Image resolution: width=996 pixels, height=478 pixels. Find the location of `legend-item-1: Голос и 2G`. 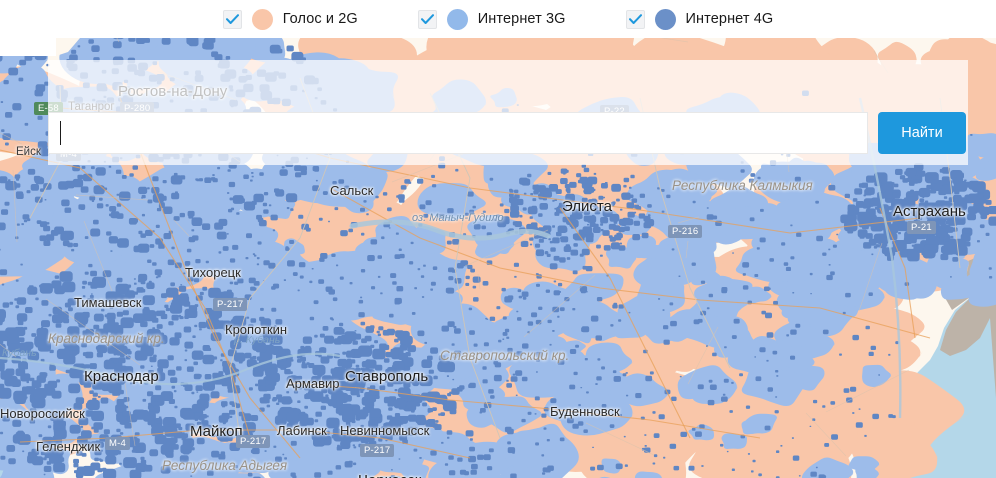

legend-item-1: Голос и 2G is located at coordinates (290, 19).